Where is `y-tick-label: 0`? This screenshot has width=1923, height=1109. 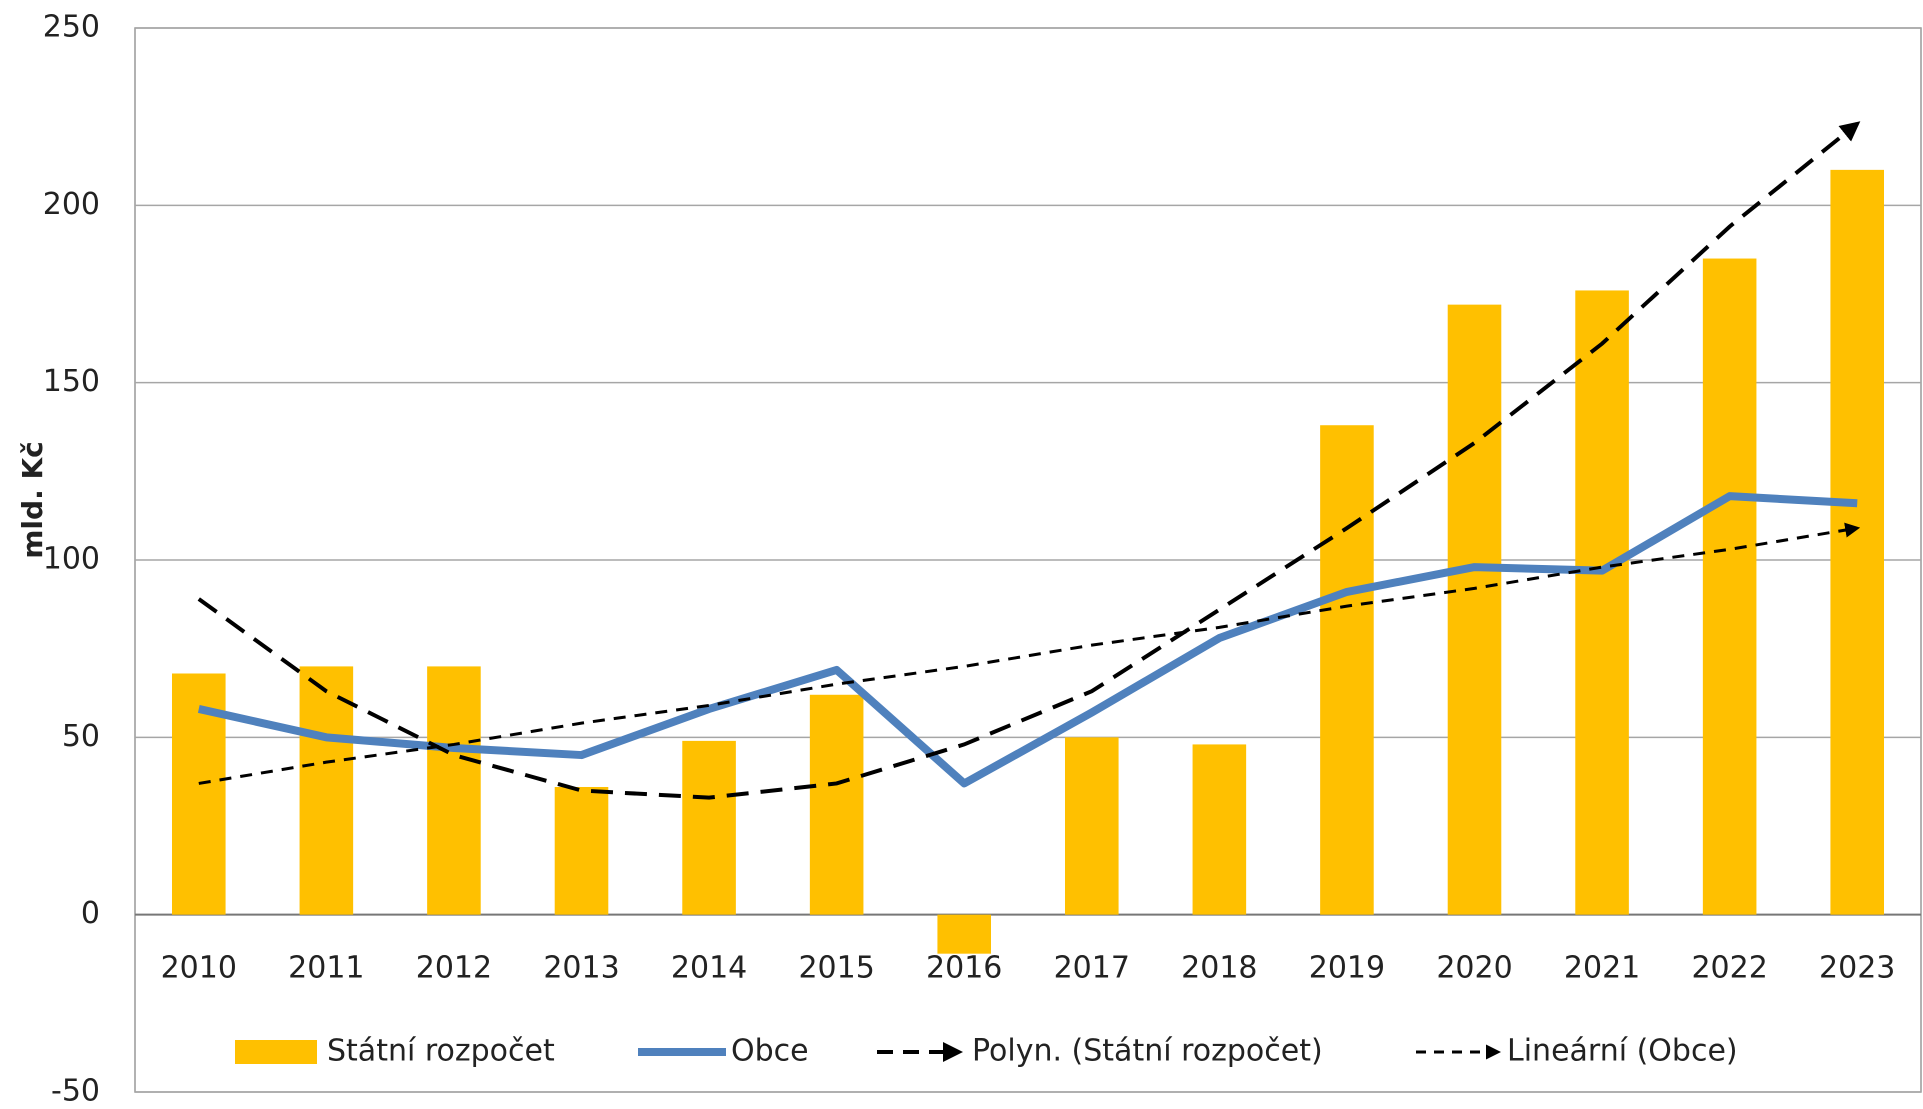 y-tick-label: 0 is located at coordinates (90, 913).